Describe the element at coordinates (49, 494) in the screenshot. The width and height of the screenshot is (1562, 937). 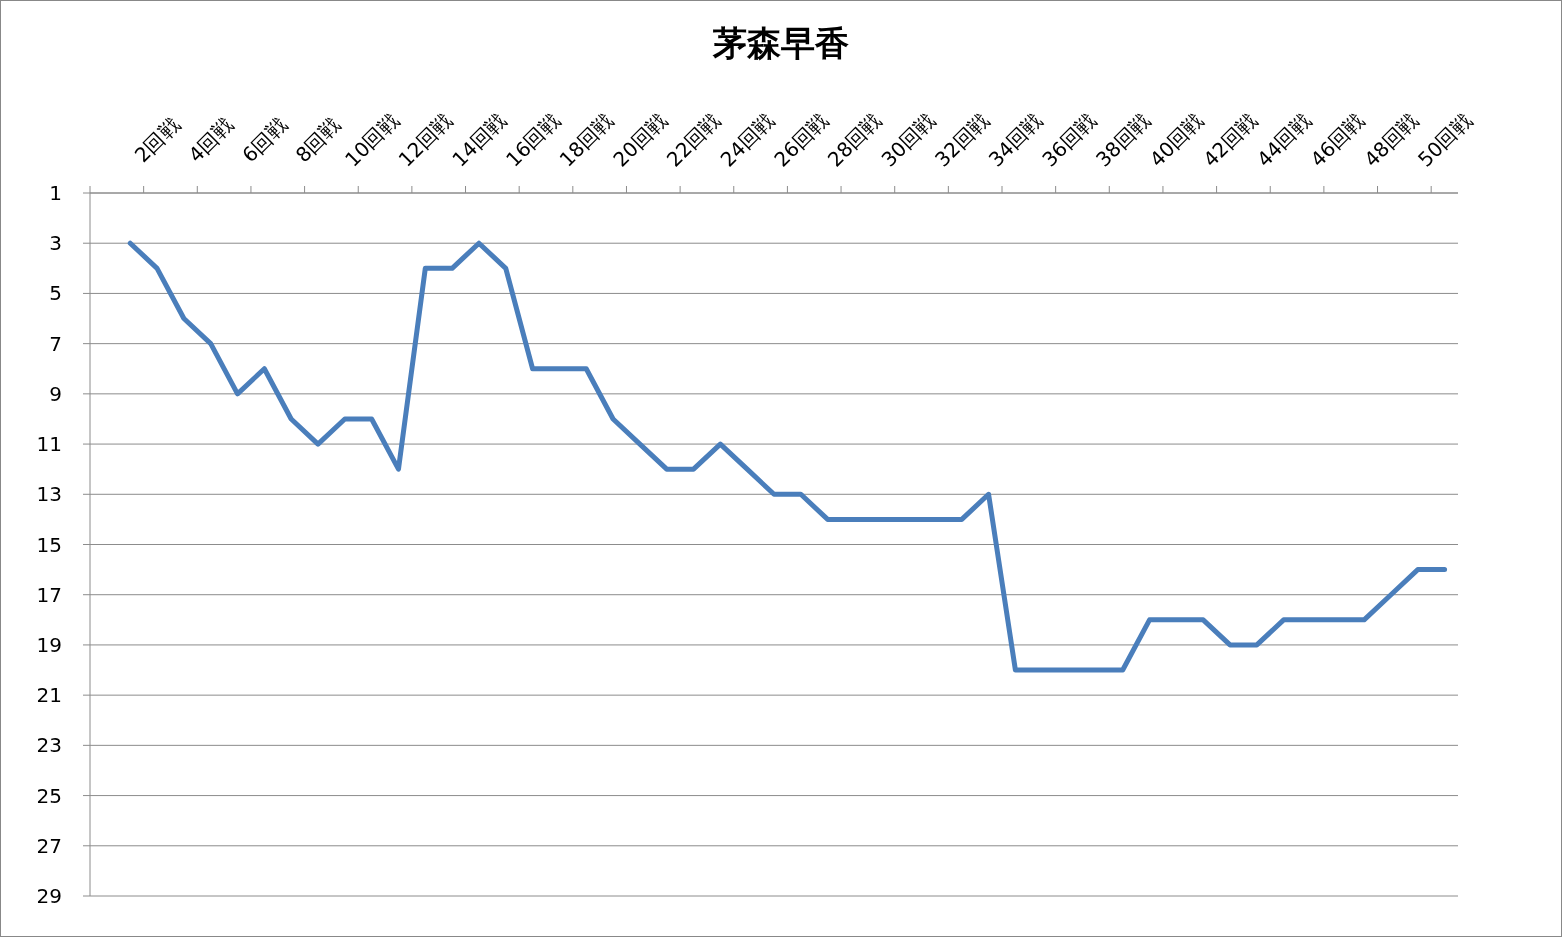
I see `y-tick-label: 13` at that location.